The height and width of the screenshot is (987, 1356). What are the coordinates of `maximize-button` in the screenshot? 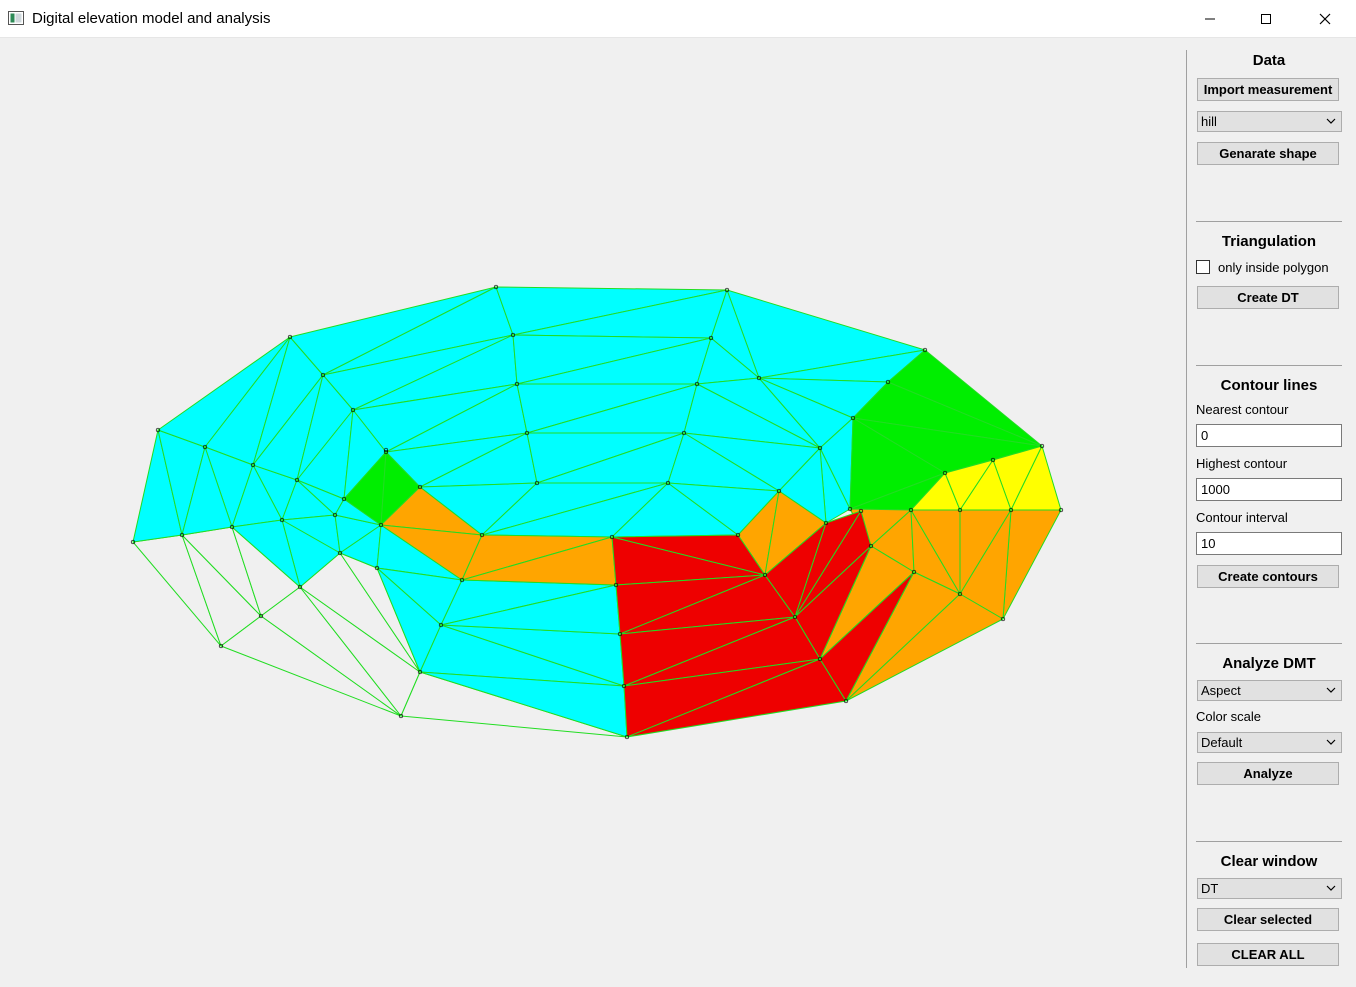 It's located at (1266, 18).